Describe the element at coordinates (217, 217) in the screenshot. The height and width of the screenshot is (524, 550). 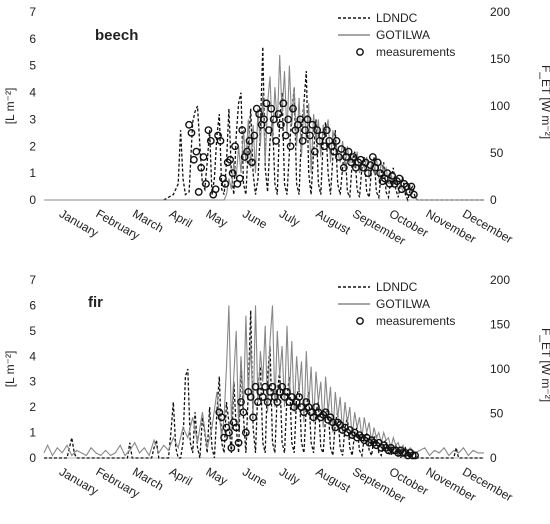
I see `beech-month-label: May` at that location.